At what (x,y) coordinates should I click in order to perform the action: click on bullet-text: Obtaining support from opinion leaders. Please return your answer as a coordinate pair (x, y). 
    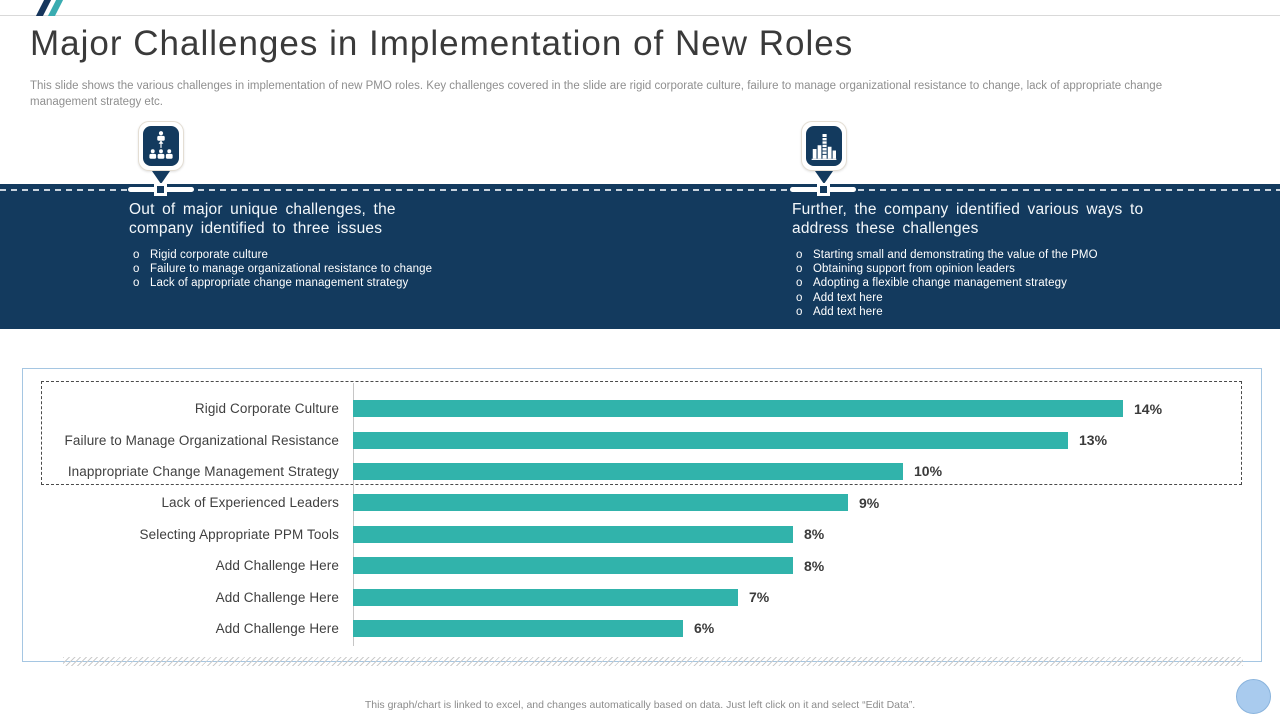
    Looking at the image, I should click on (914, 269).